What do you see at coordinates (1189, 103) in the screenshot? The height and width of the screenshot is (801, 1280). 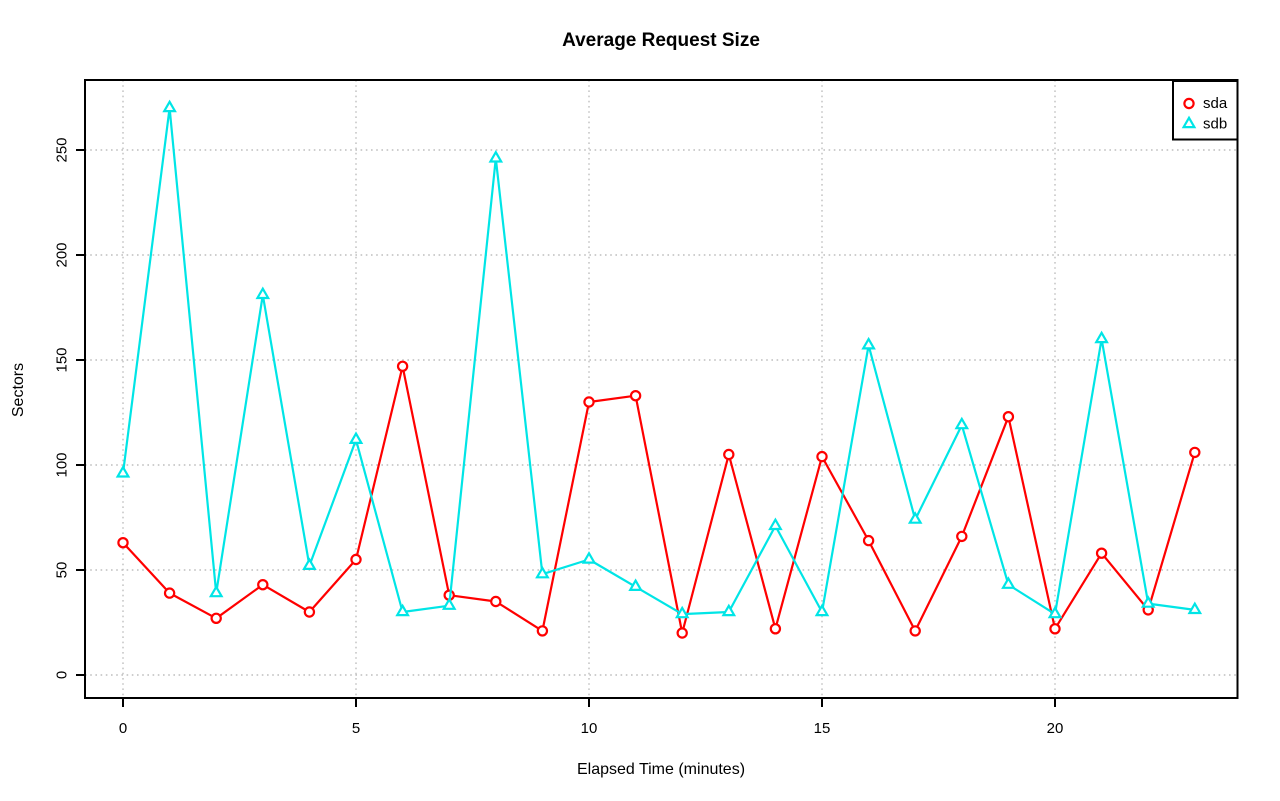 I see `legend-sda-circle-icon` at bounding box center [1189, 103].